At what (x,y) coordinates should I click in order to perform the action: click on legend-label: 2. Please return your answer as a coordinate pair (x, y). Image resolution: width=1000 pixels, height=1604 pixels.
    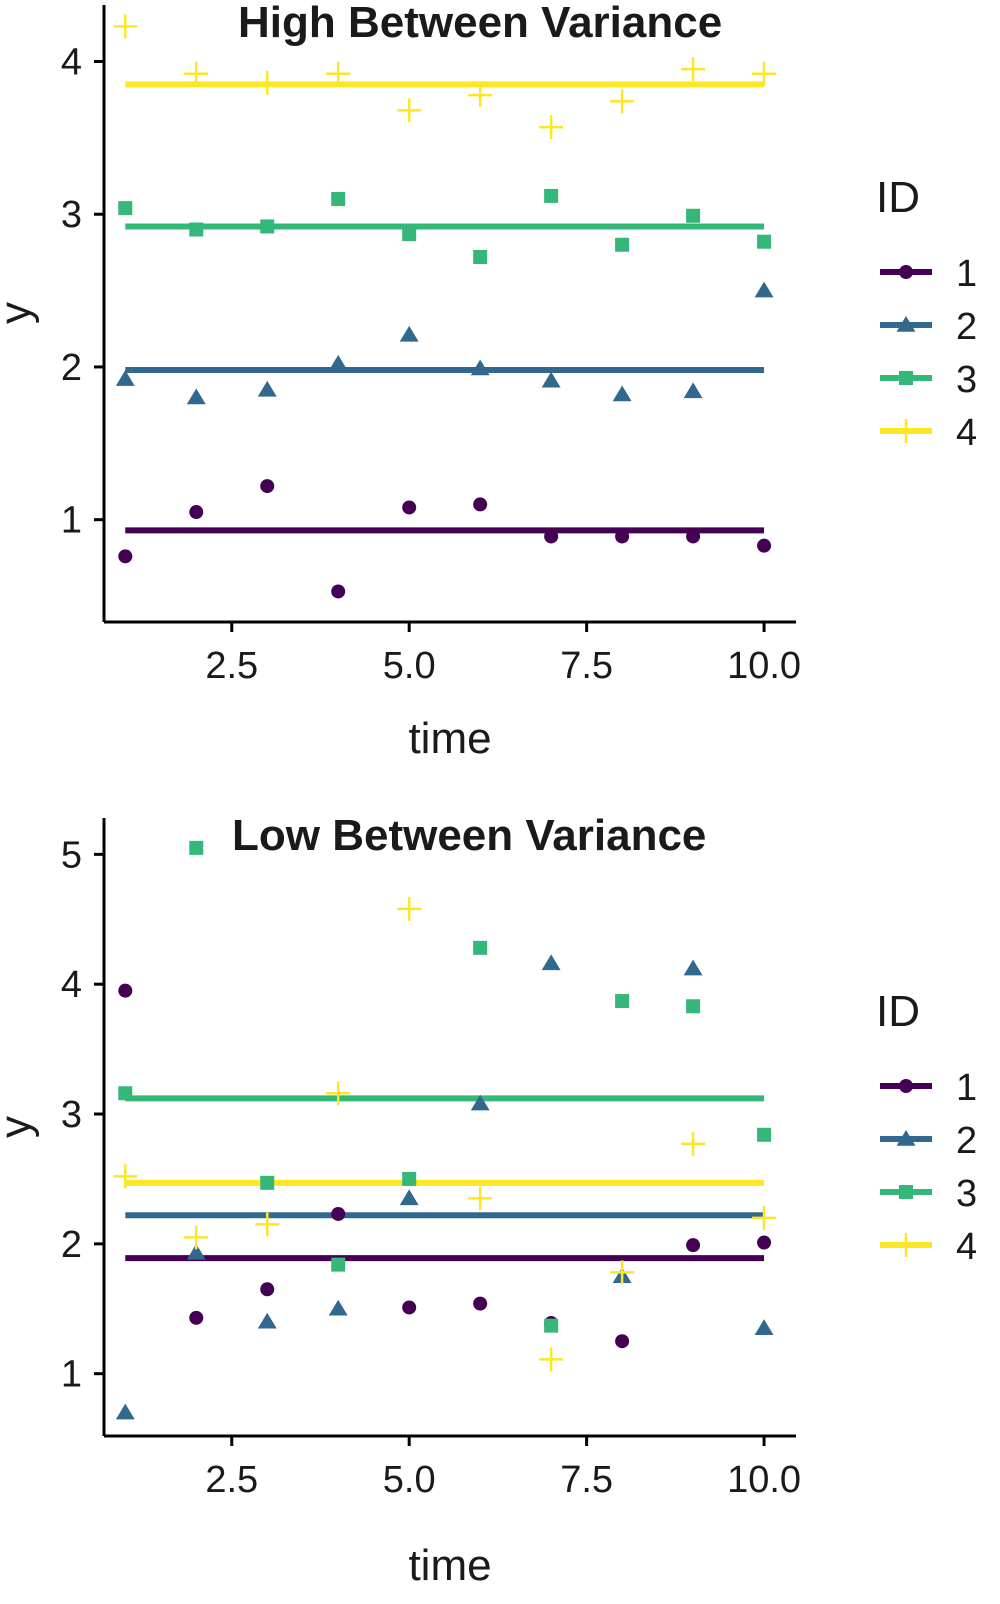
    Looking at the image, I should click on (966, 1141).